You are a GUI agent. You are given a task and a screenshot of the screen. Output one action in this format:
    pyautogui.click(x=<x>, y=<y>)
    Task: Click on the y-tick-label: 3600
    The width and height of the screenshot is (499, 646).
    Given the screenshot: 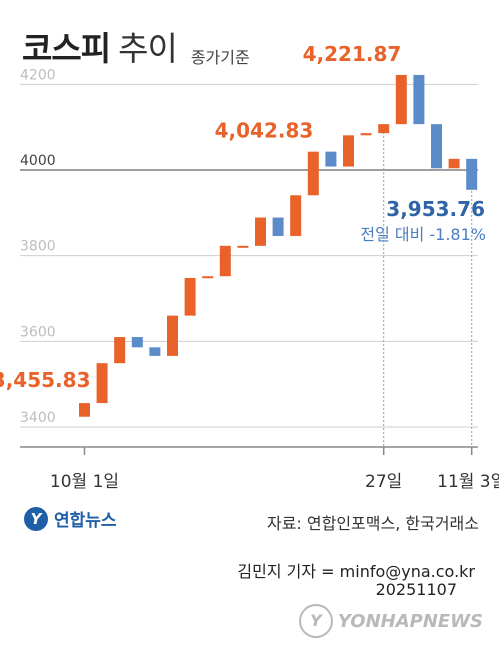 What is the action you would take?
    pyautogui.click(x=38, y=332)
    